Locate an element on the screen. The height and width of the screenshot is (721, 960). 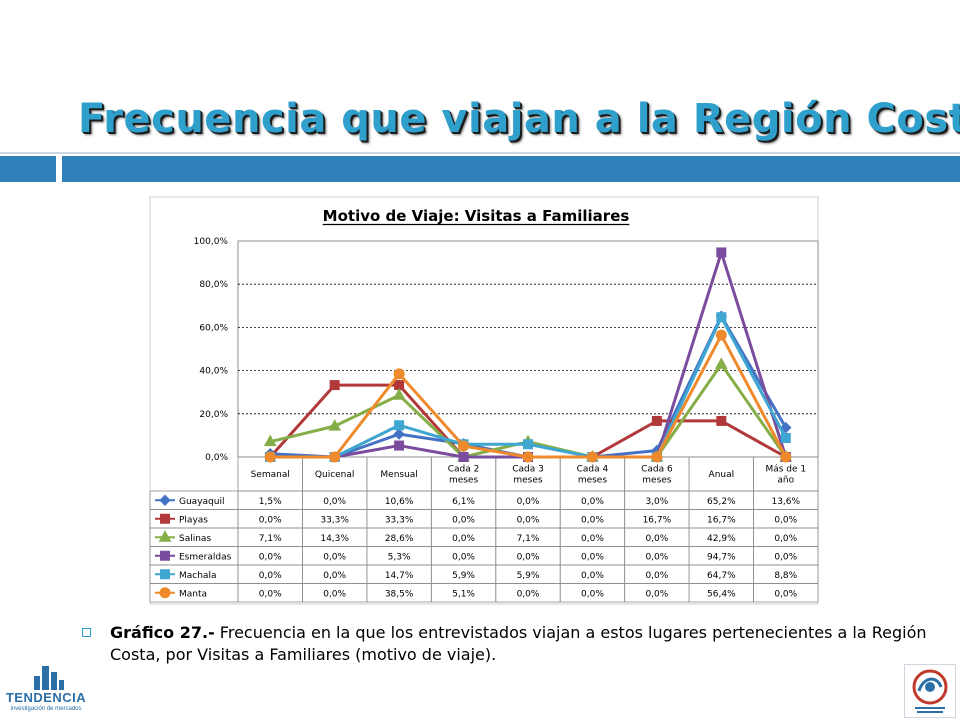
logo-wordmark: TENDENCIA is located at coordinates (46, 697).